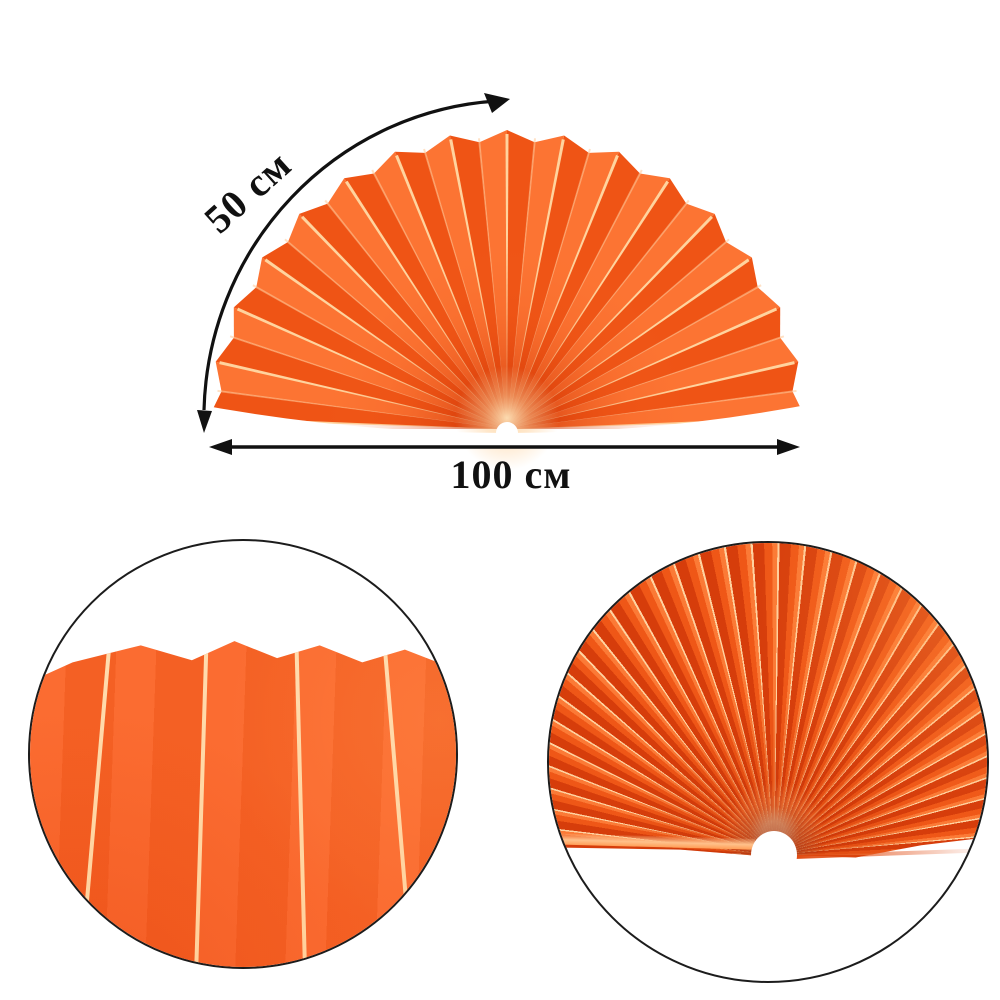 The image size is (1000, 1000). Describe the element at coordinates (768, 700) in the screenshot. I see `fan-center-pleats` at that location.